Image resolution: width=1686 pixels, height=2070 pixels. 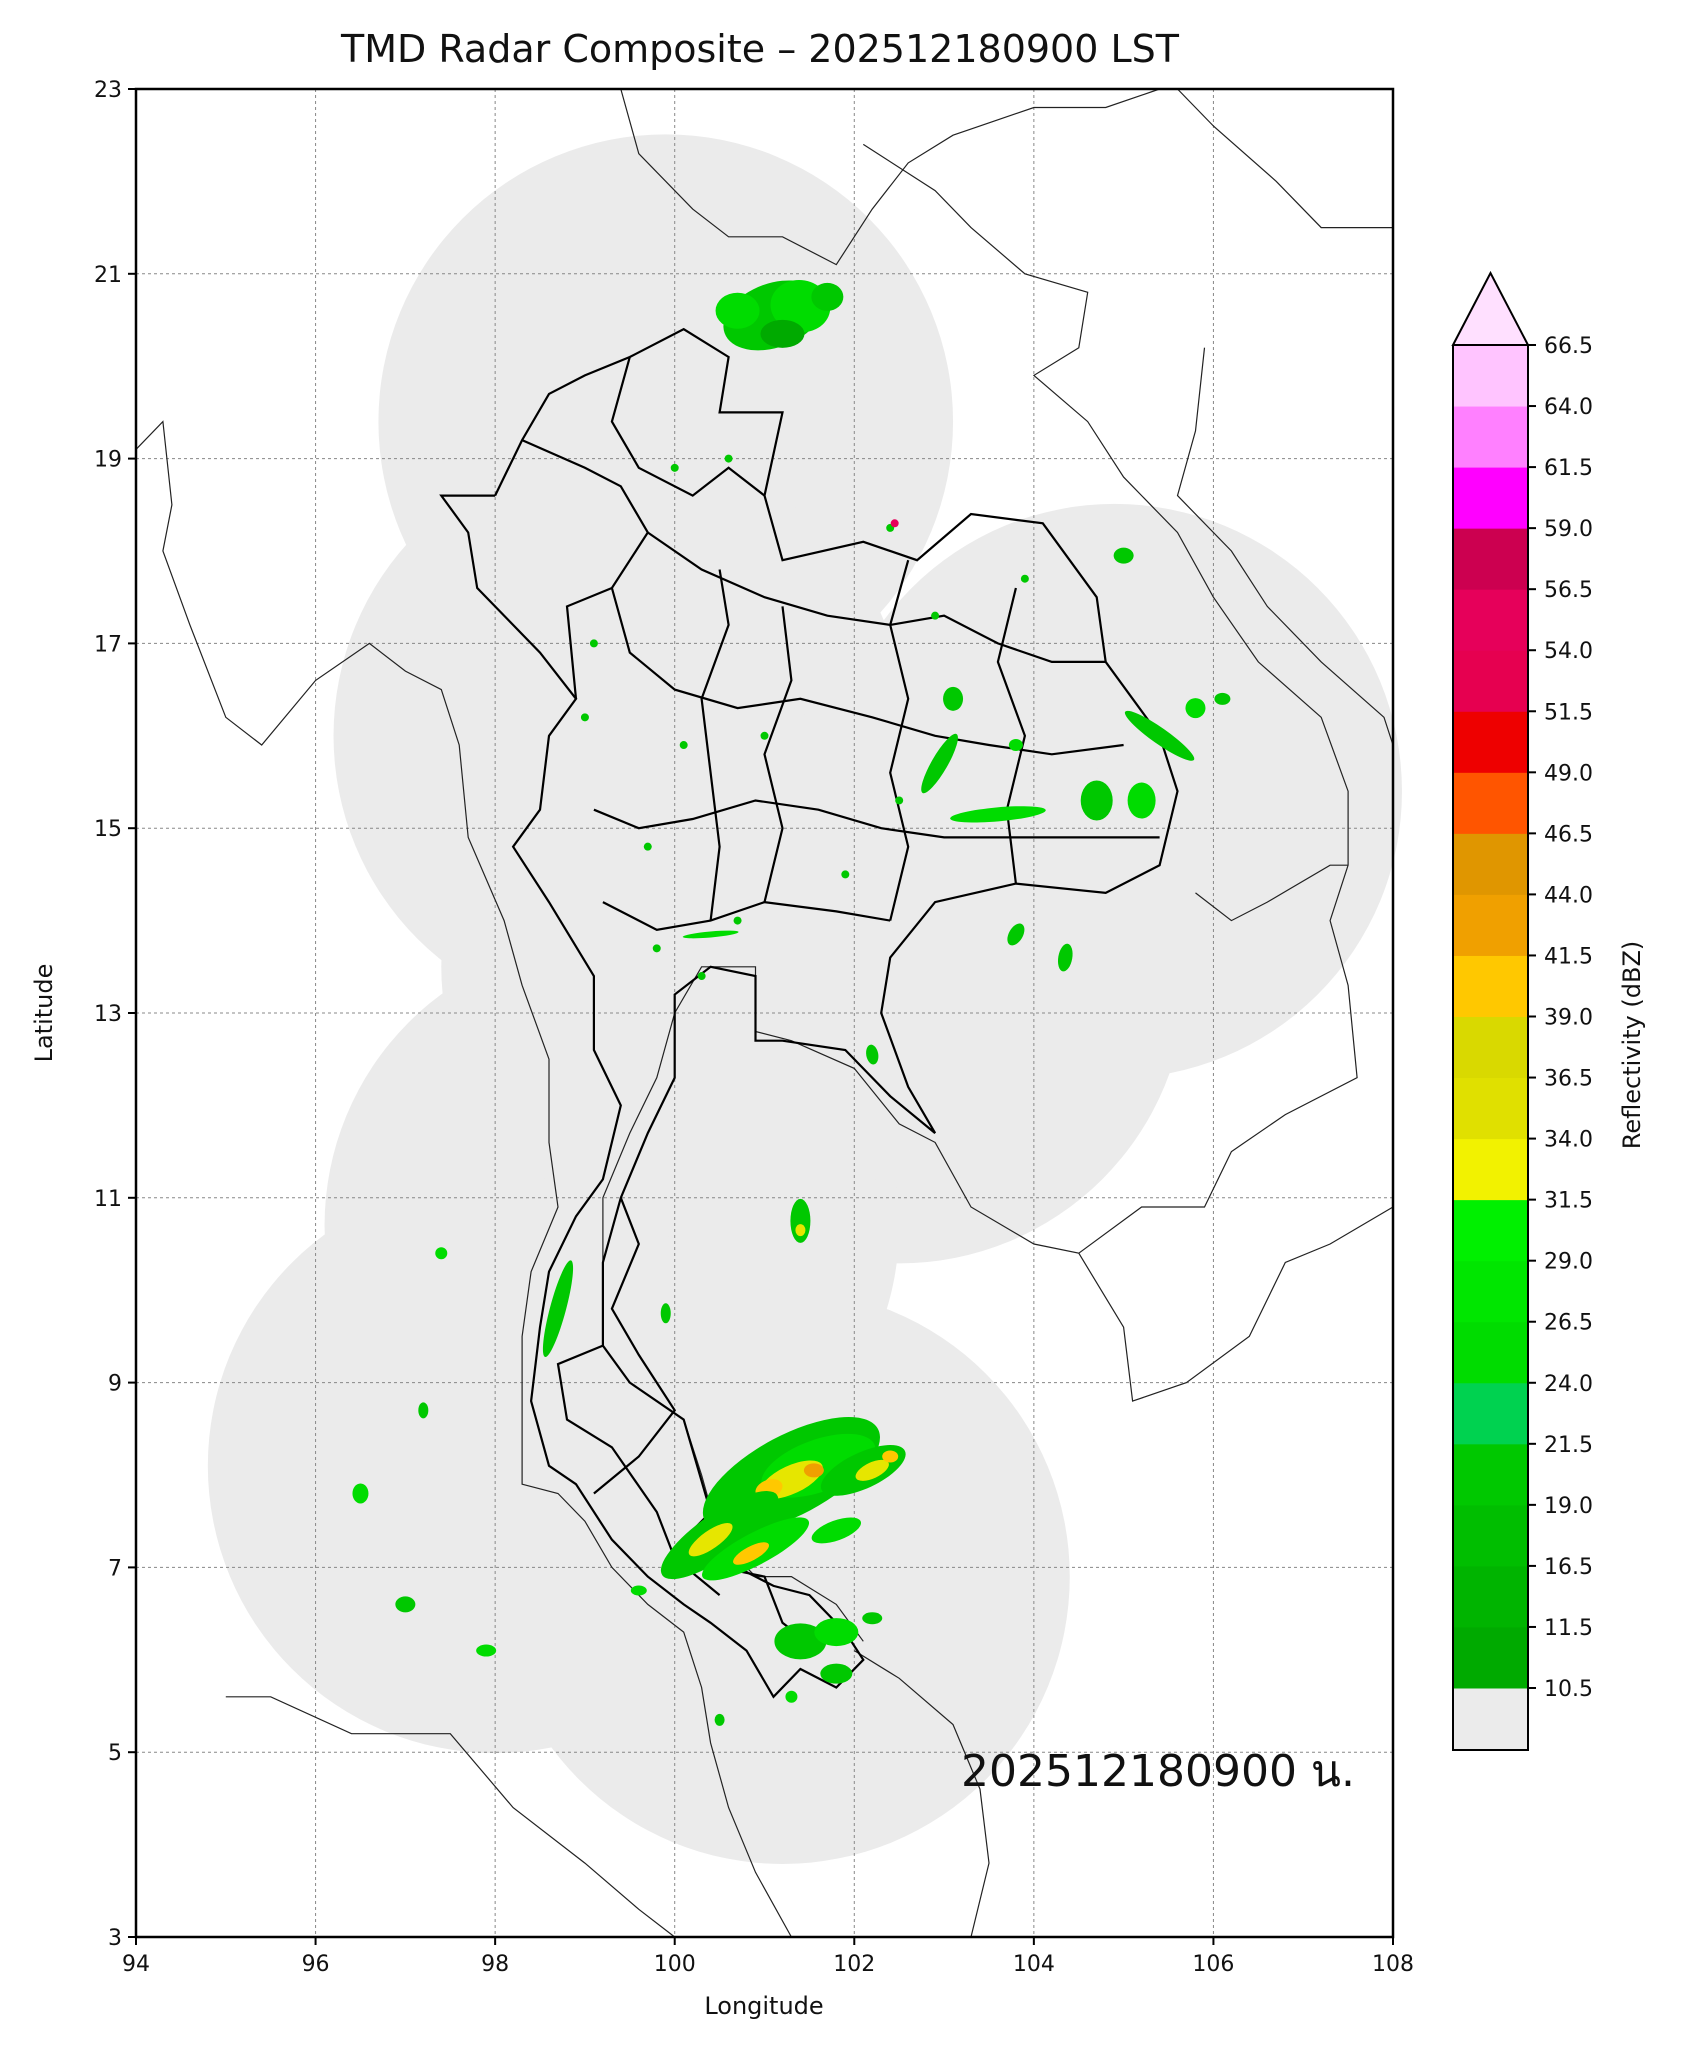 I want to click on x-tick-label: 102, so click(x=854, y=1964).